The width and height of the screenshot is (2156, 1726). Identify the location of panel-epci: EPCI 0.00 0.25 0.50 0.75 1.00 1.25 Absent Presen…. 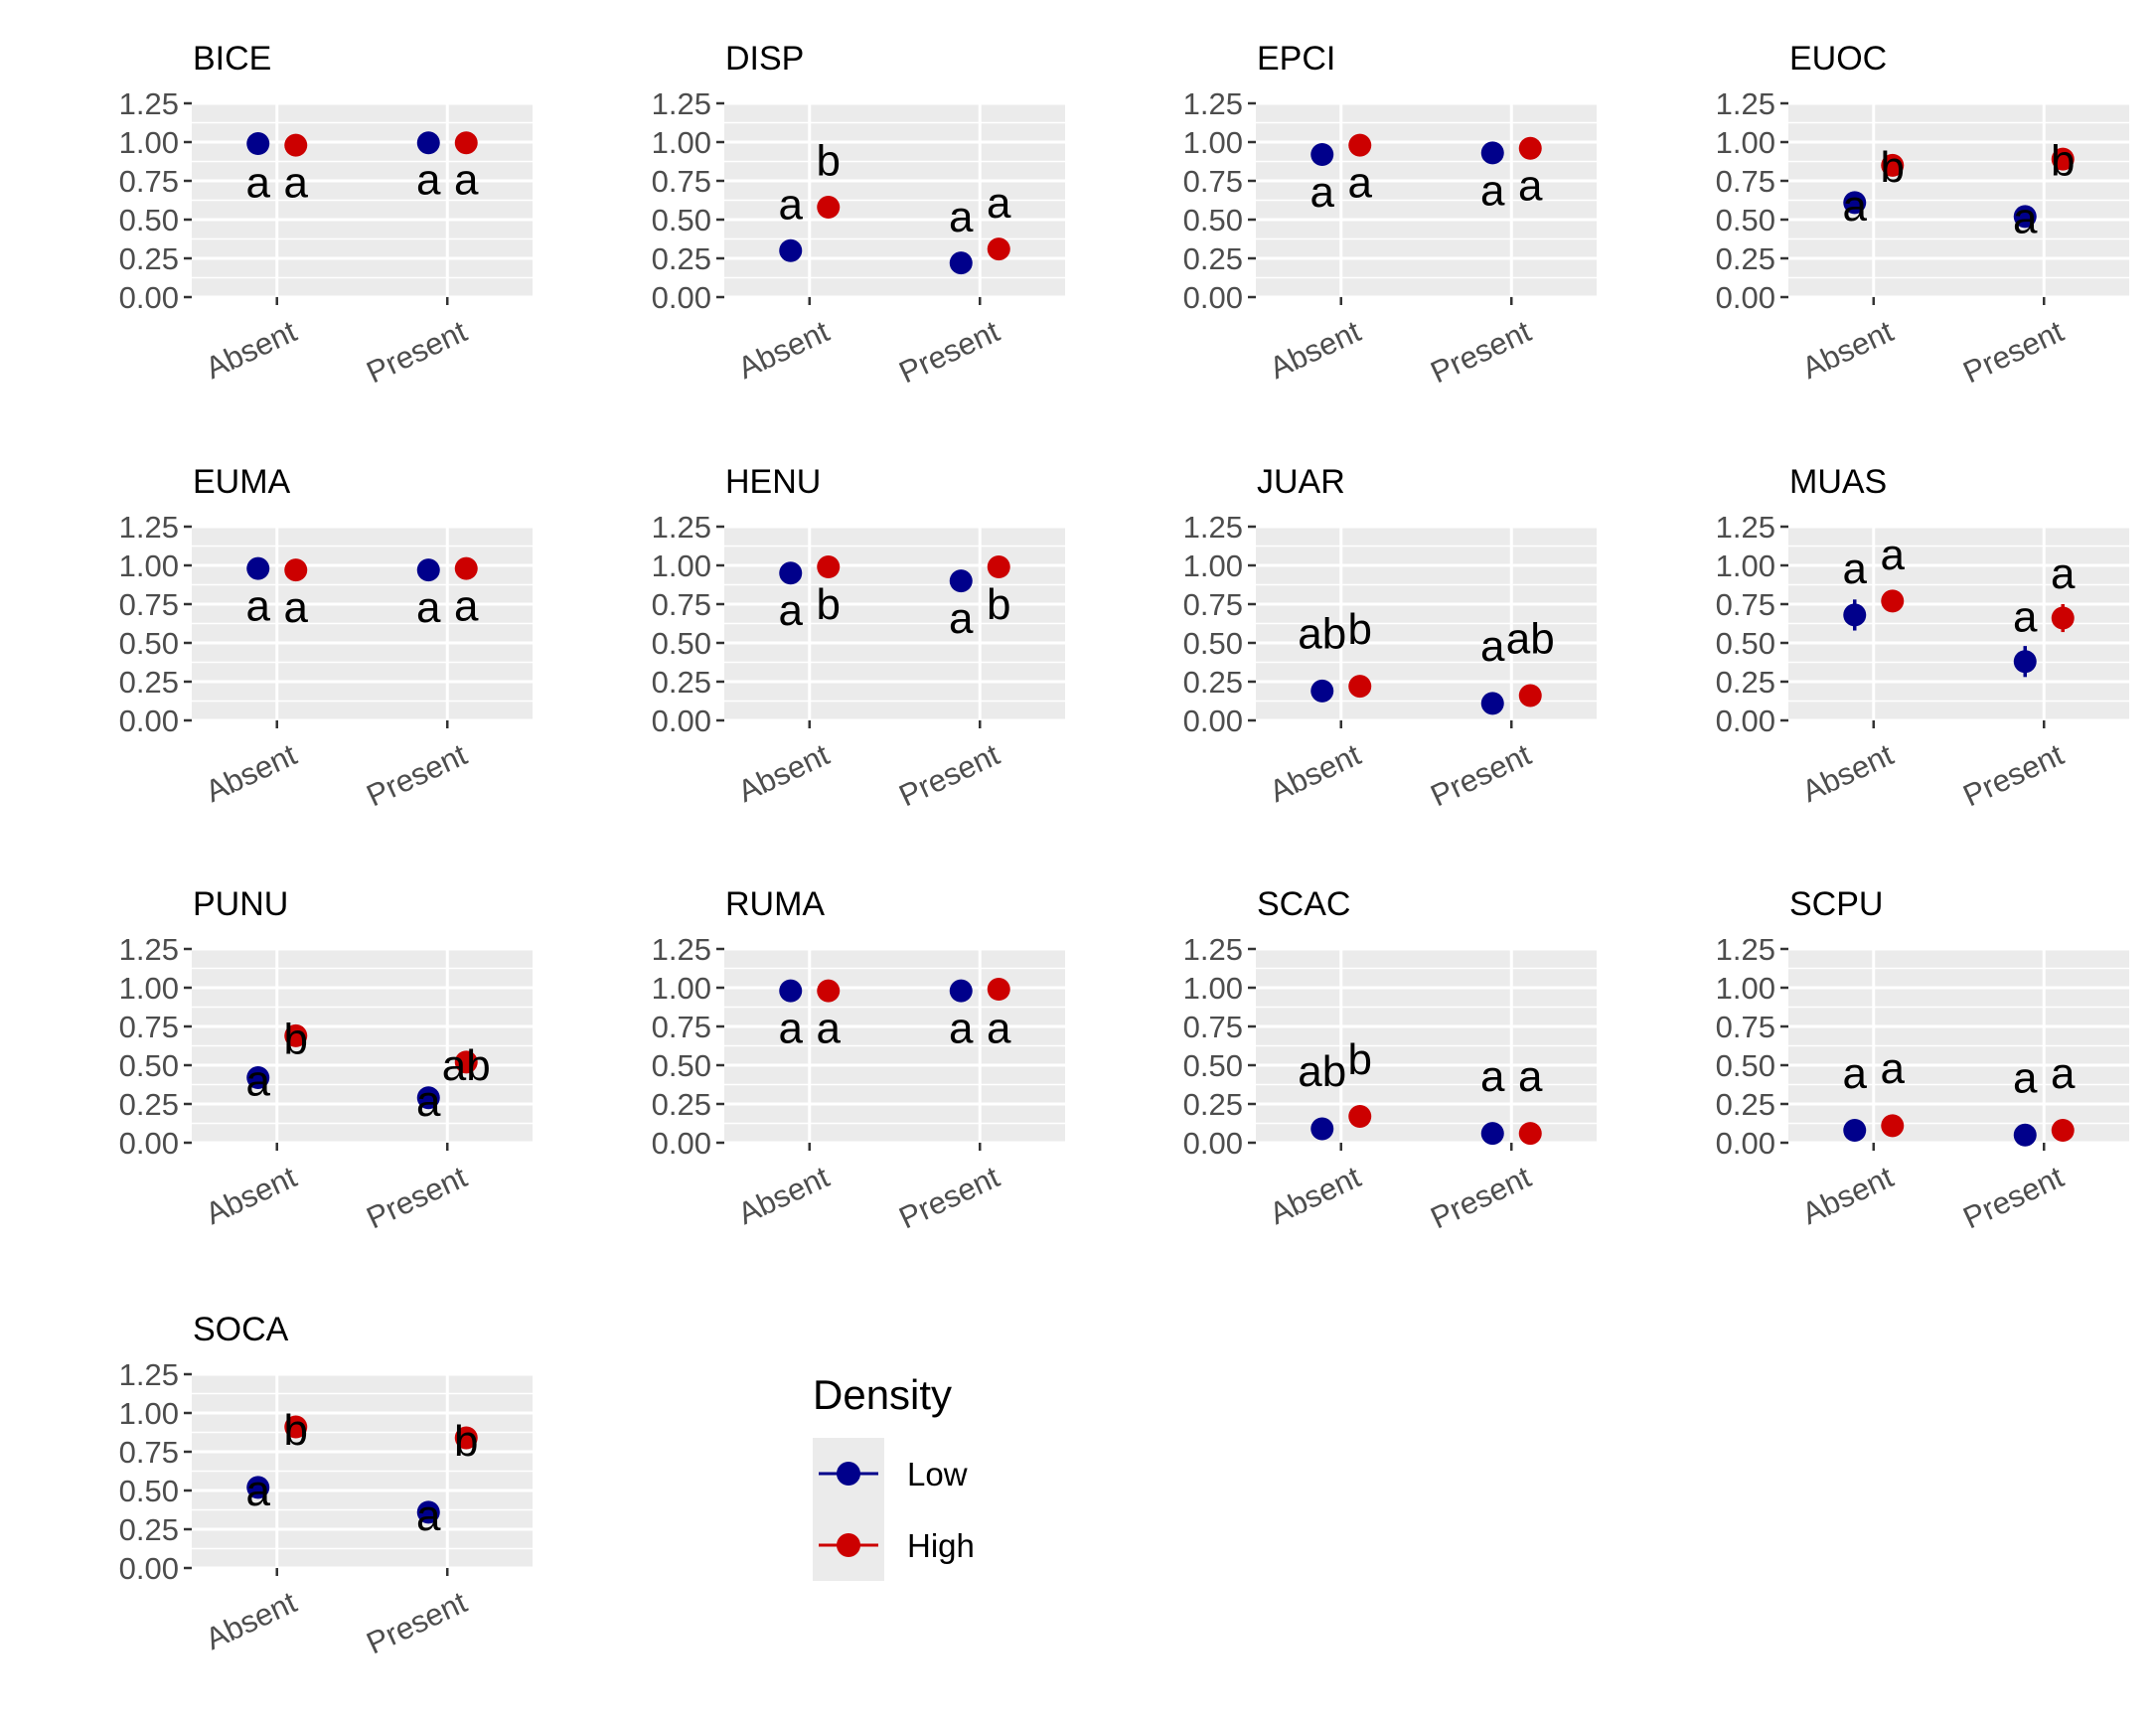
(1390, 215).